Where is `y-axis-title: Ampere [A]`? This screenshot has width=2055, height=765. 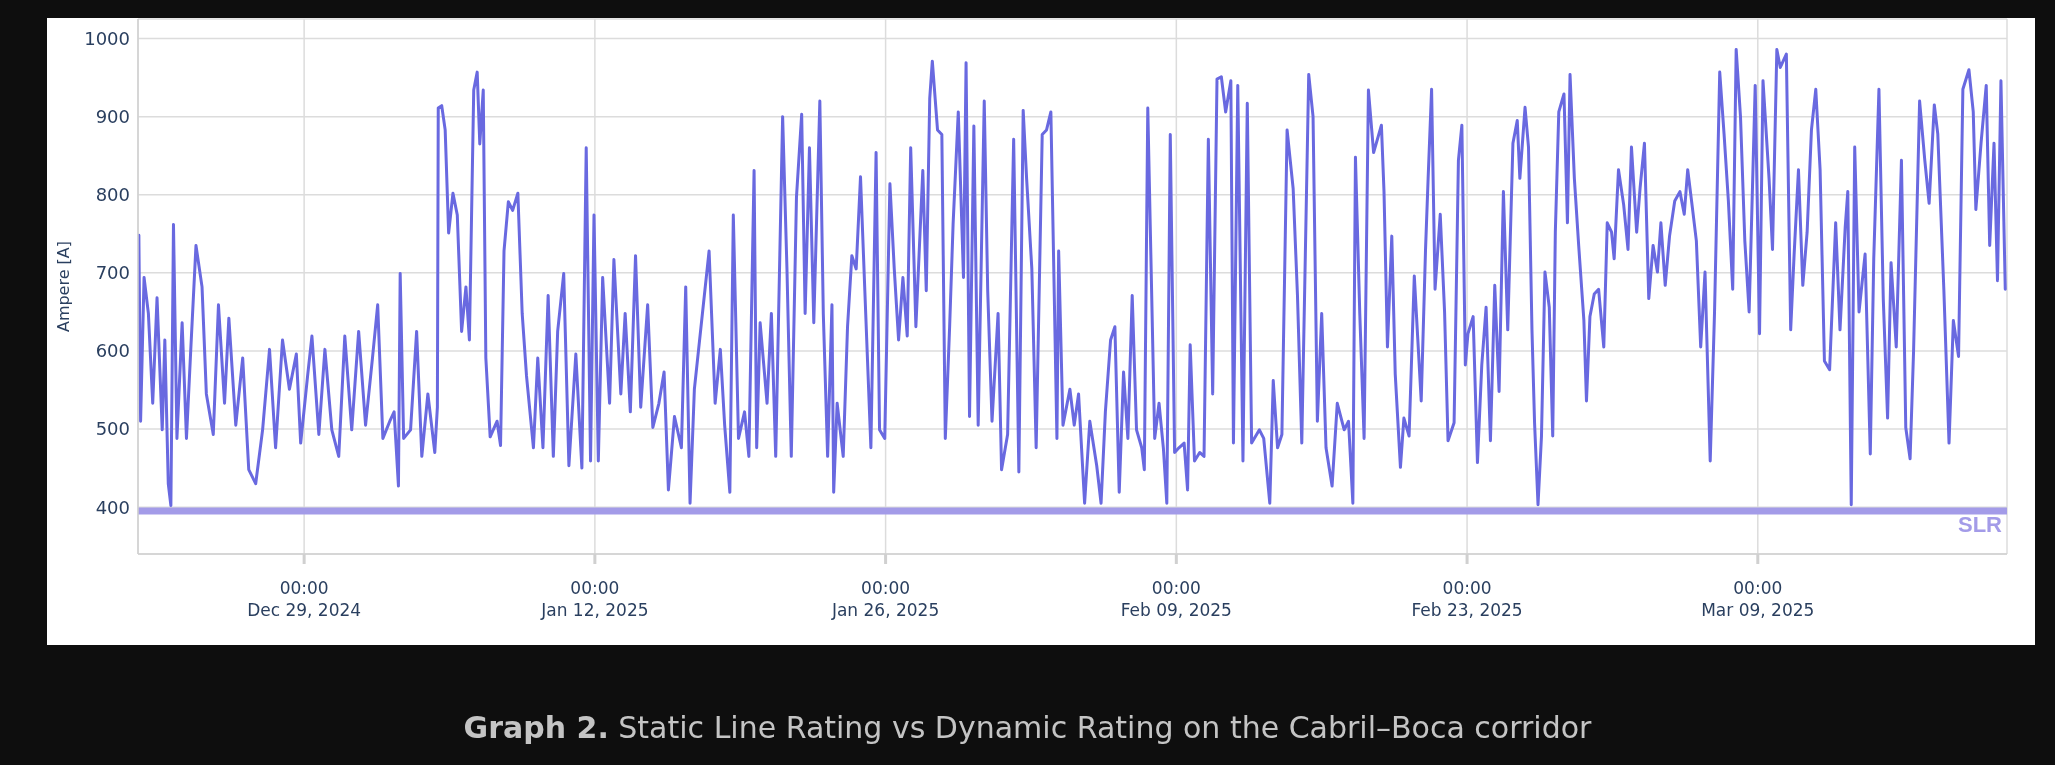 y-axis-title: Ampere [A] is located at coordinates (63, 286).